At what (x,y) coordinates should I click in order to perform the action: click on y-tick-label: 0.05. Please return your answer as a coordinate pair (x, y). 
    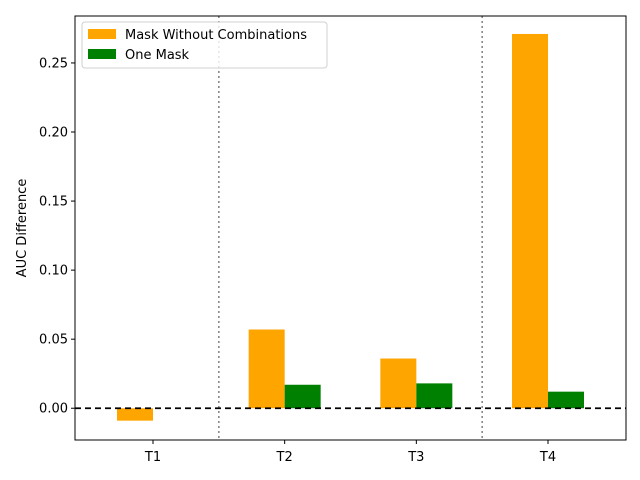
    Looking at the image, I should click on (53, 340).